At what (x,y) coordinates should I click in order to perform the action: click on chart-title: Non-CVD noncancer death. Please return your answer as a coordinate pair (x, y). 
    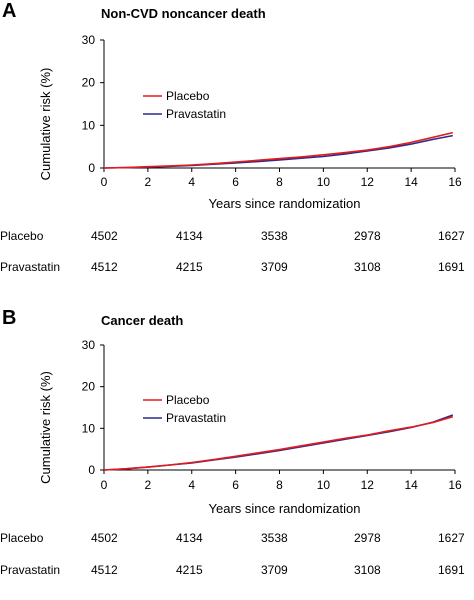
    Looking at the image, I should click on (183, 13).